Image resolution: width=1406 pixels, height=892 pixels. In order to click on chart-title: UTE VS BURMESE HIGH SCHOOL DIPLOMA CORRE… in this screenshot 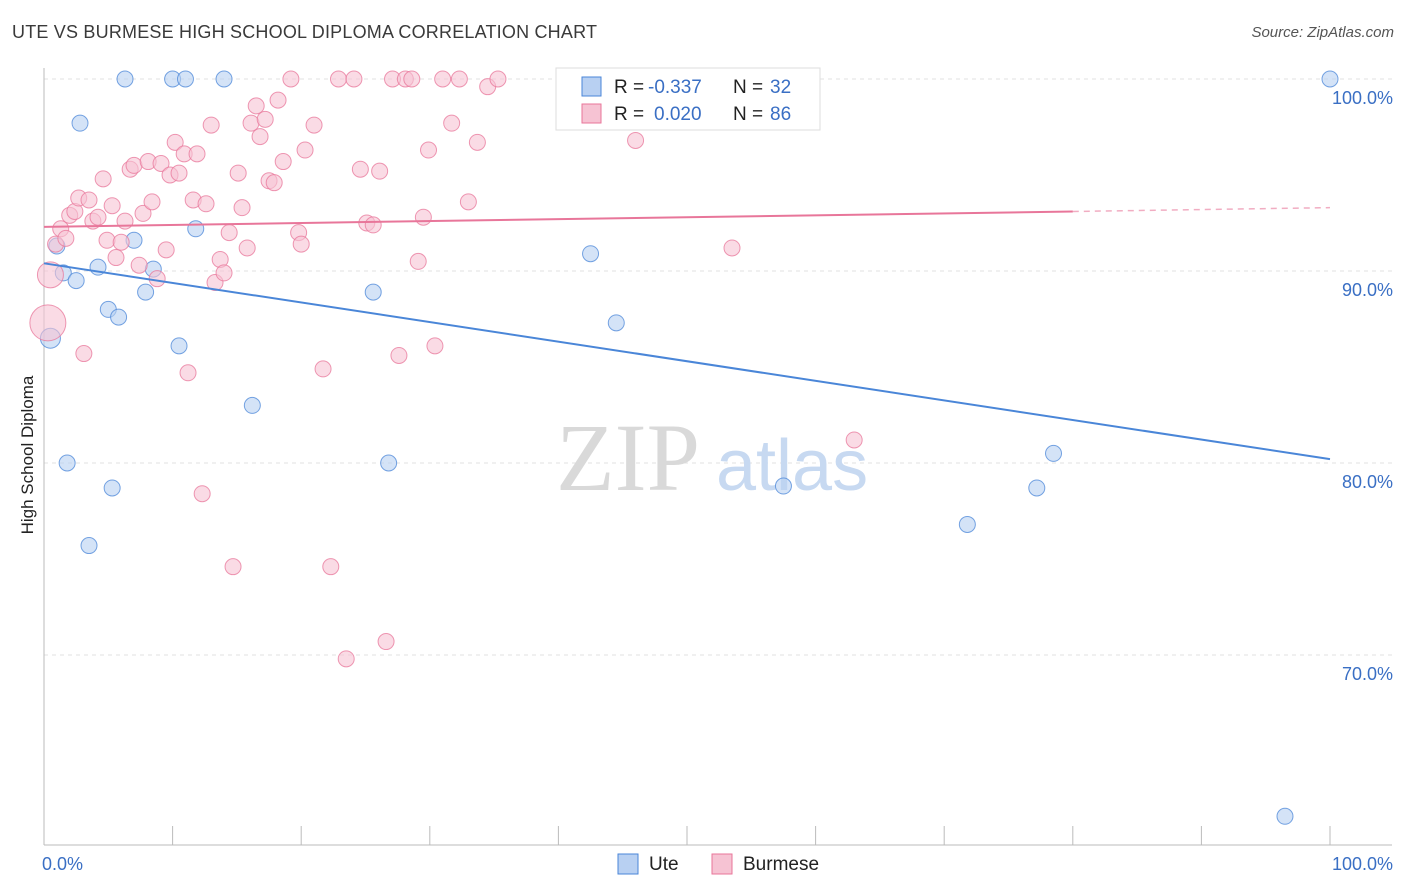, I will do `click(305, 32)`.